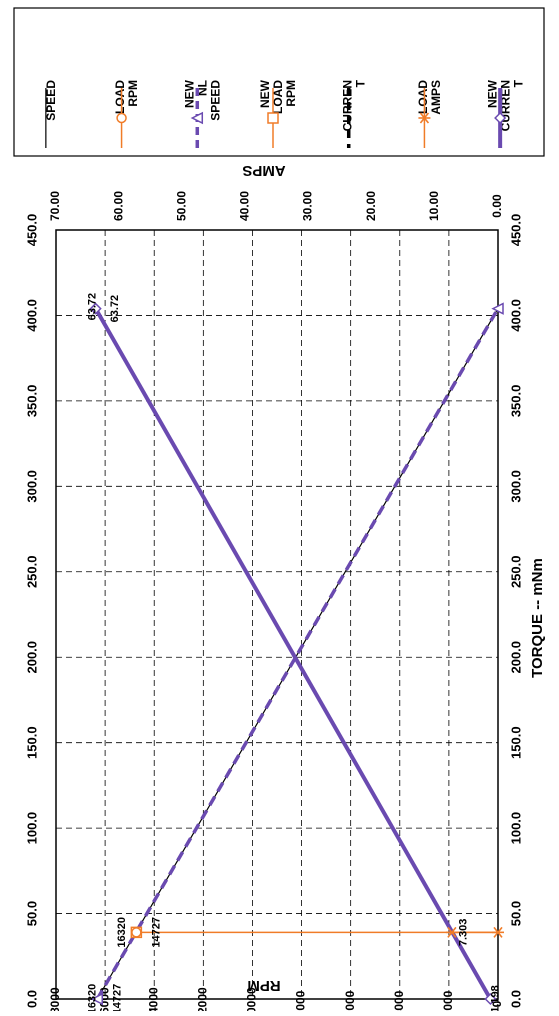 The height and width of the screenshot is (1016, 559). Describe the element at coordinates (497, 206) in the screenshot. I see `amps-tick-label: 0.00` at that location.